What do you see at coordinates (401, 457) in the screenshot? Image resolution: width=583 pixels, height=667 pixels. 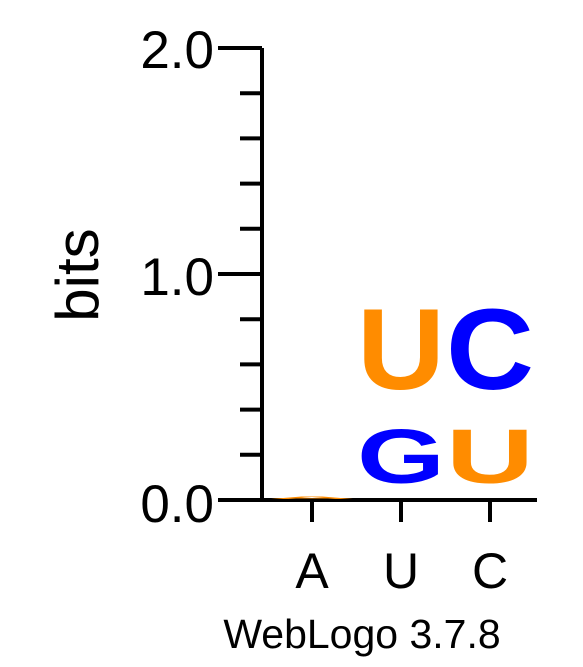 I see `logo-letter-U-G: G` at bounding box center [401, 457].